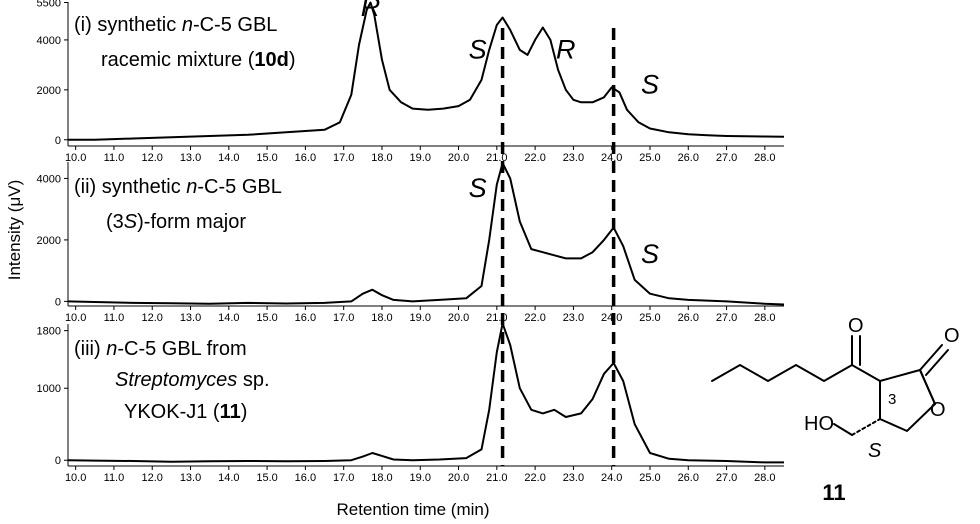  What do you see at coordinates (305, 158) in the screenshot?
I see `panel-i-x-tick-label: 16.0` at bounding box center [305, 158].